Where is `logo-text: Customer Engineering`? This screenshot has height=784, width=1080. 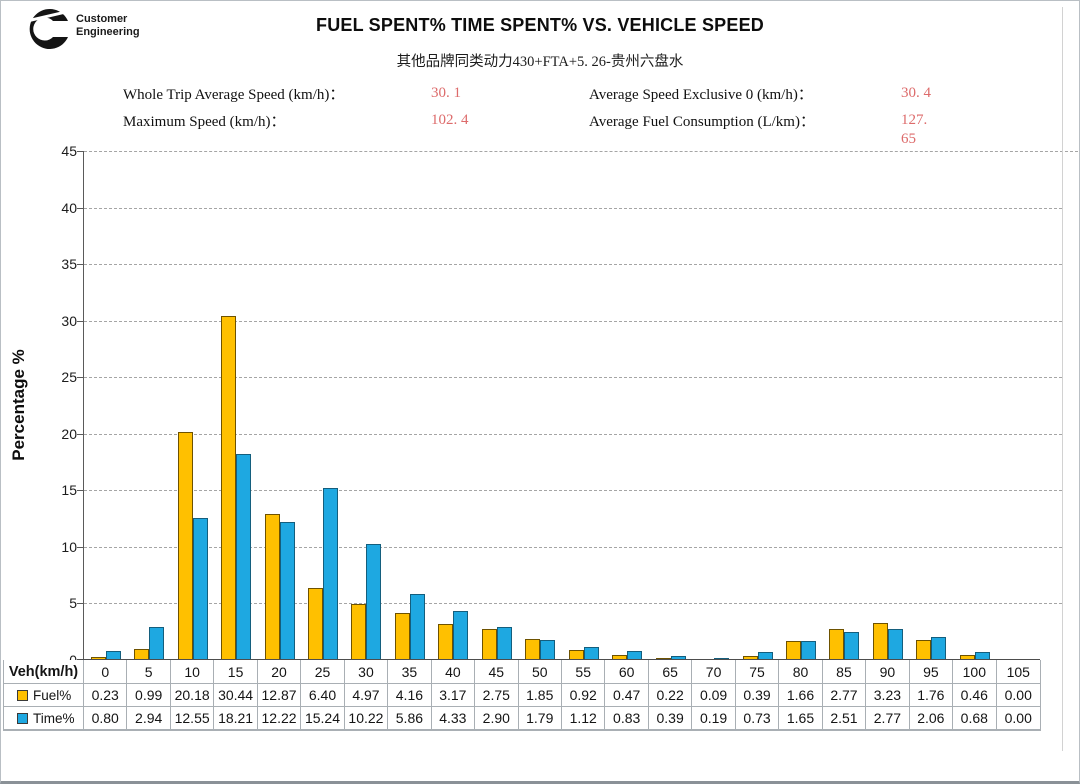 logo-text: Customer Engineering is located at coordinates (108, 23).